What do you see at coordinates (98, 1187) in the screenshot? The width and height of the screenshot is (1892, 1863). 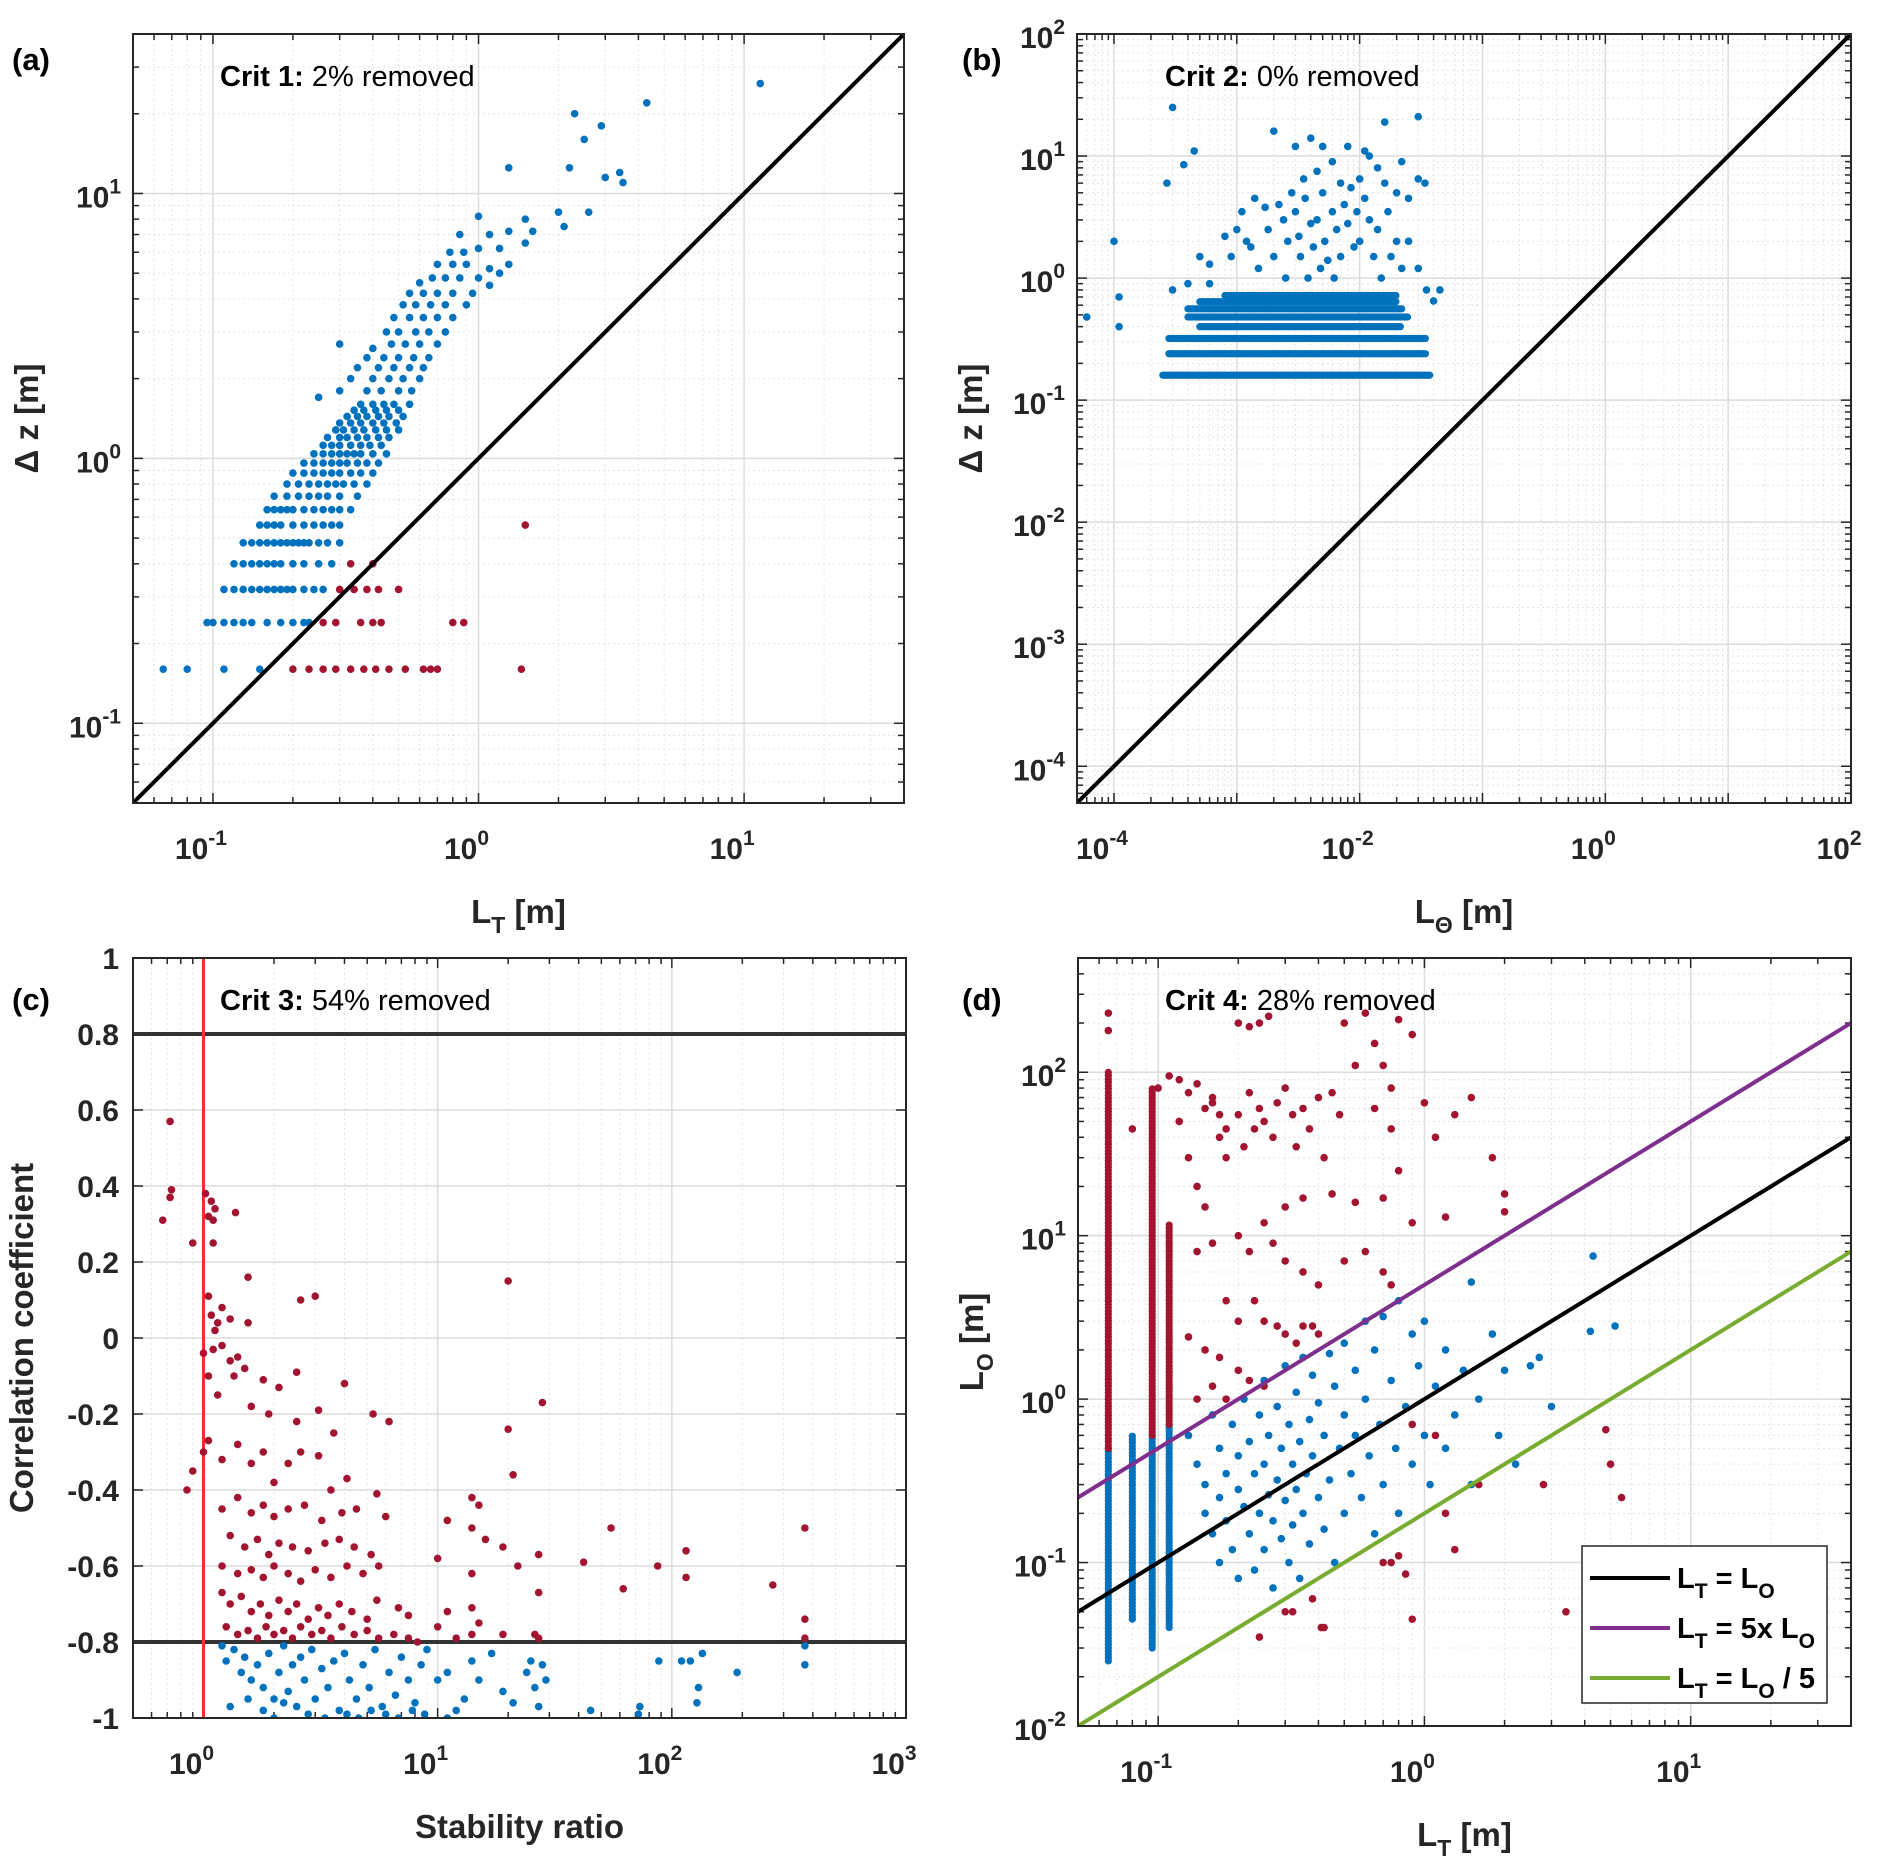 I see `y-tick-label: 0.4` at bounding box center [98, 1187].